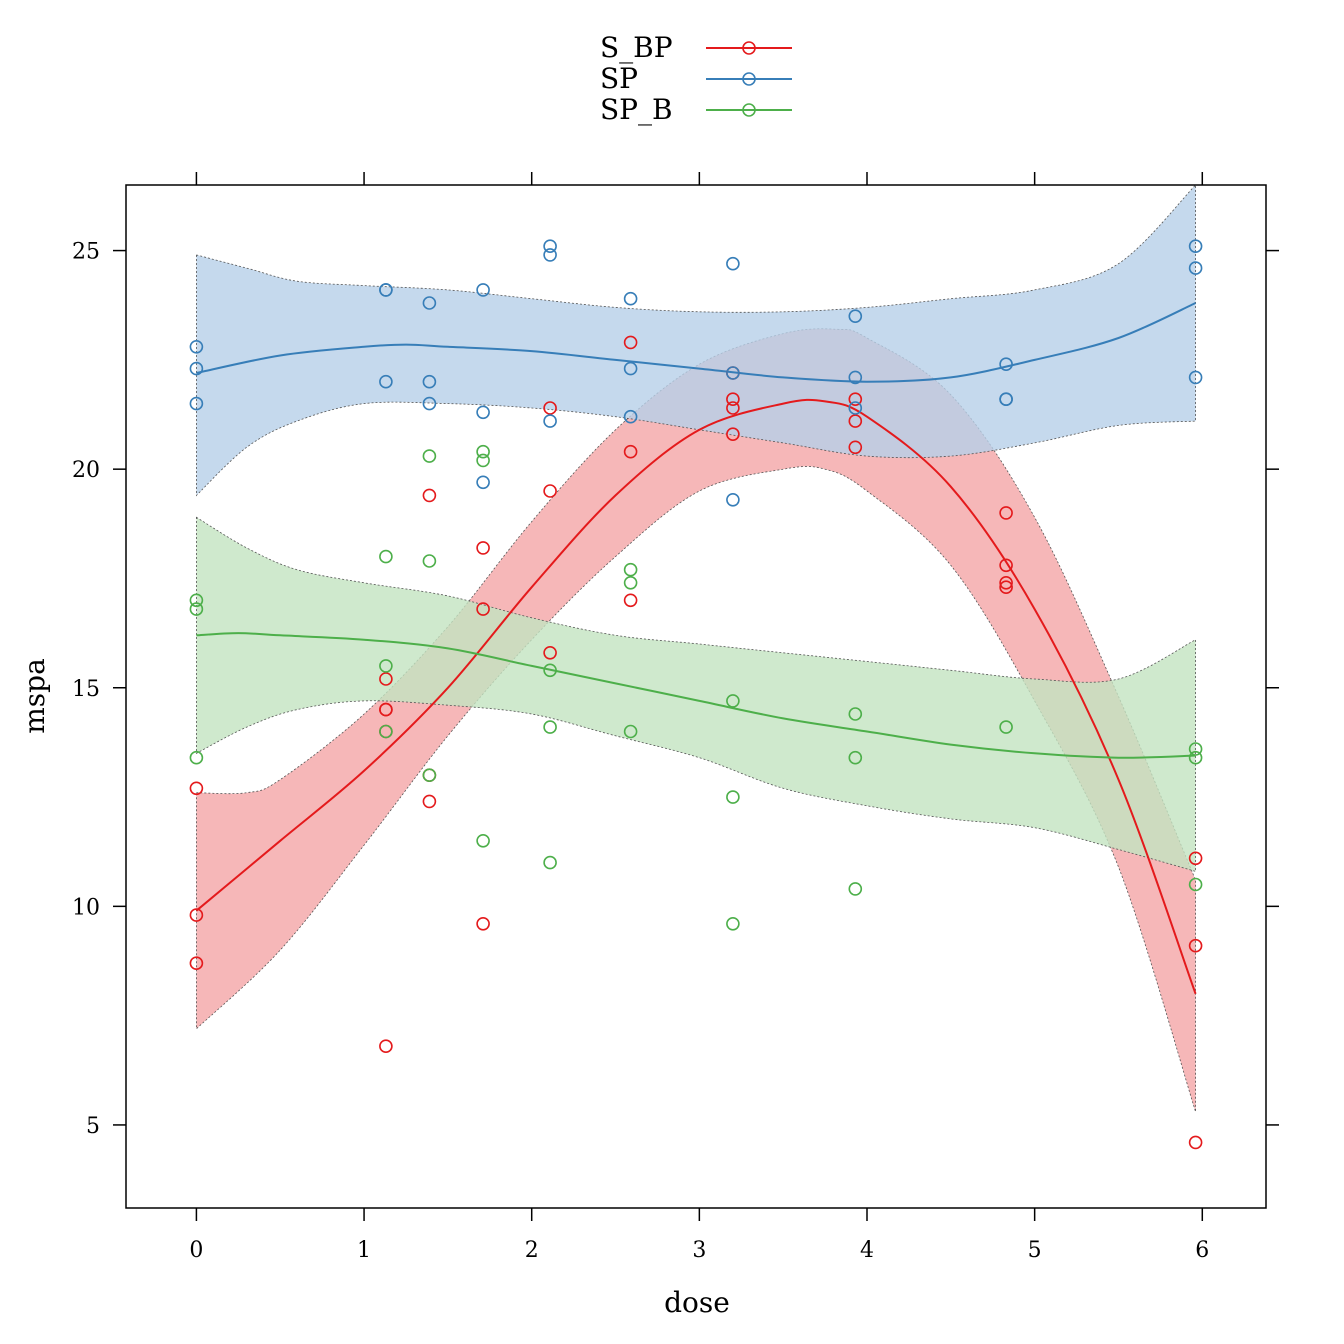 This screenshot has height=1344, width=1344. Describe the element at coordinates (696, 342) in the screenshot. I see `fit-line-sp` at that location.